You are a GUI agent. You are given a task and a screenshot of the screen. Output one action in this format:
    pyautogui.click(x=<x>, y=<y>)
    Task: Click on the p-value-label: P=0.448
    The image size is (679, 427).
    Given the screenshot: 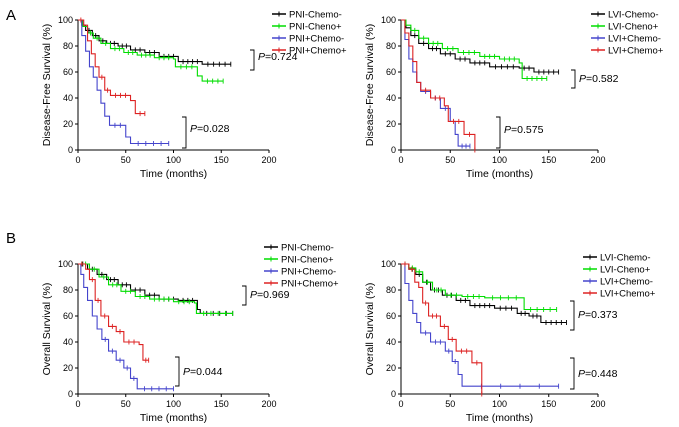 What is the action you would take?
    pyautogui.click(x=598, y=374)
    